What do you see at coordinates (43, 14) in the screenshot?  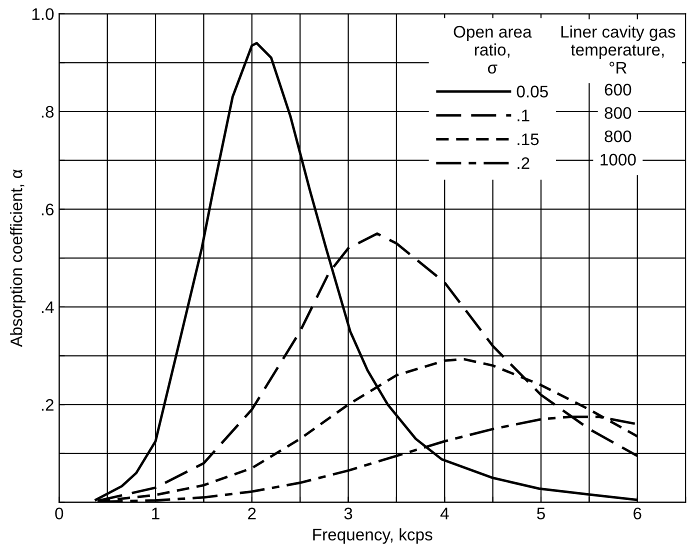 I see `y-tick-label: 1.0` at bounding box center [43, 14].